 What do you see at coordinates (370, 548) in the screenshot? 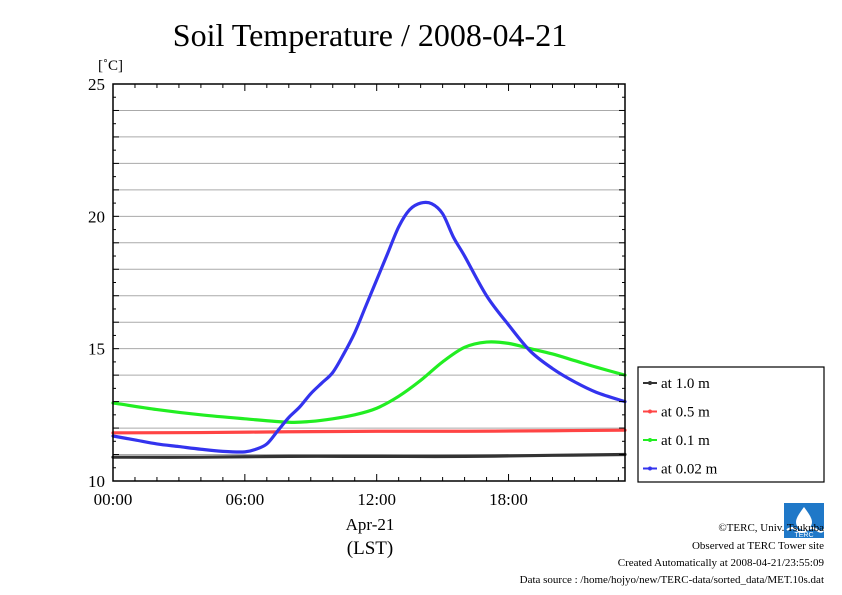
I see `x-axis-zone-label: (LST)` at bounding box center [370, 548].